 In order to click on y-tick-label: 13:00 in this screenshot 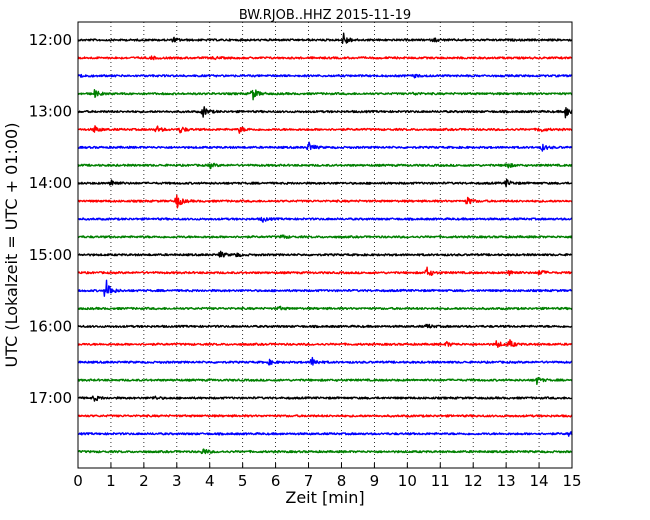, I will do `click(50, 112)`.